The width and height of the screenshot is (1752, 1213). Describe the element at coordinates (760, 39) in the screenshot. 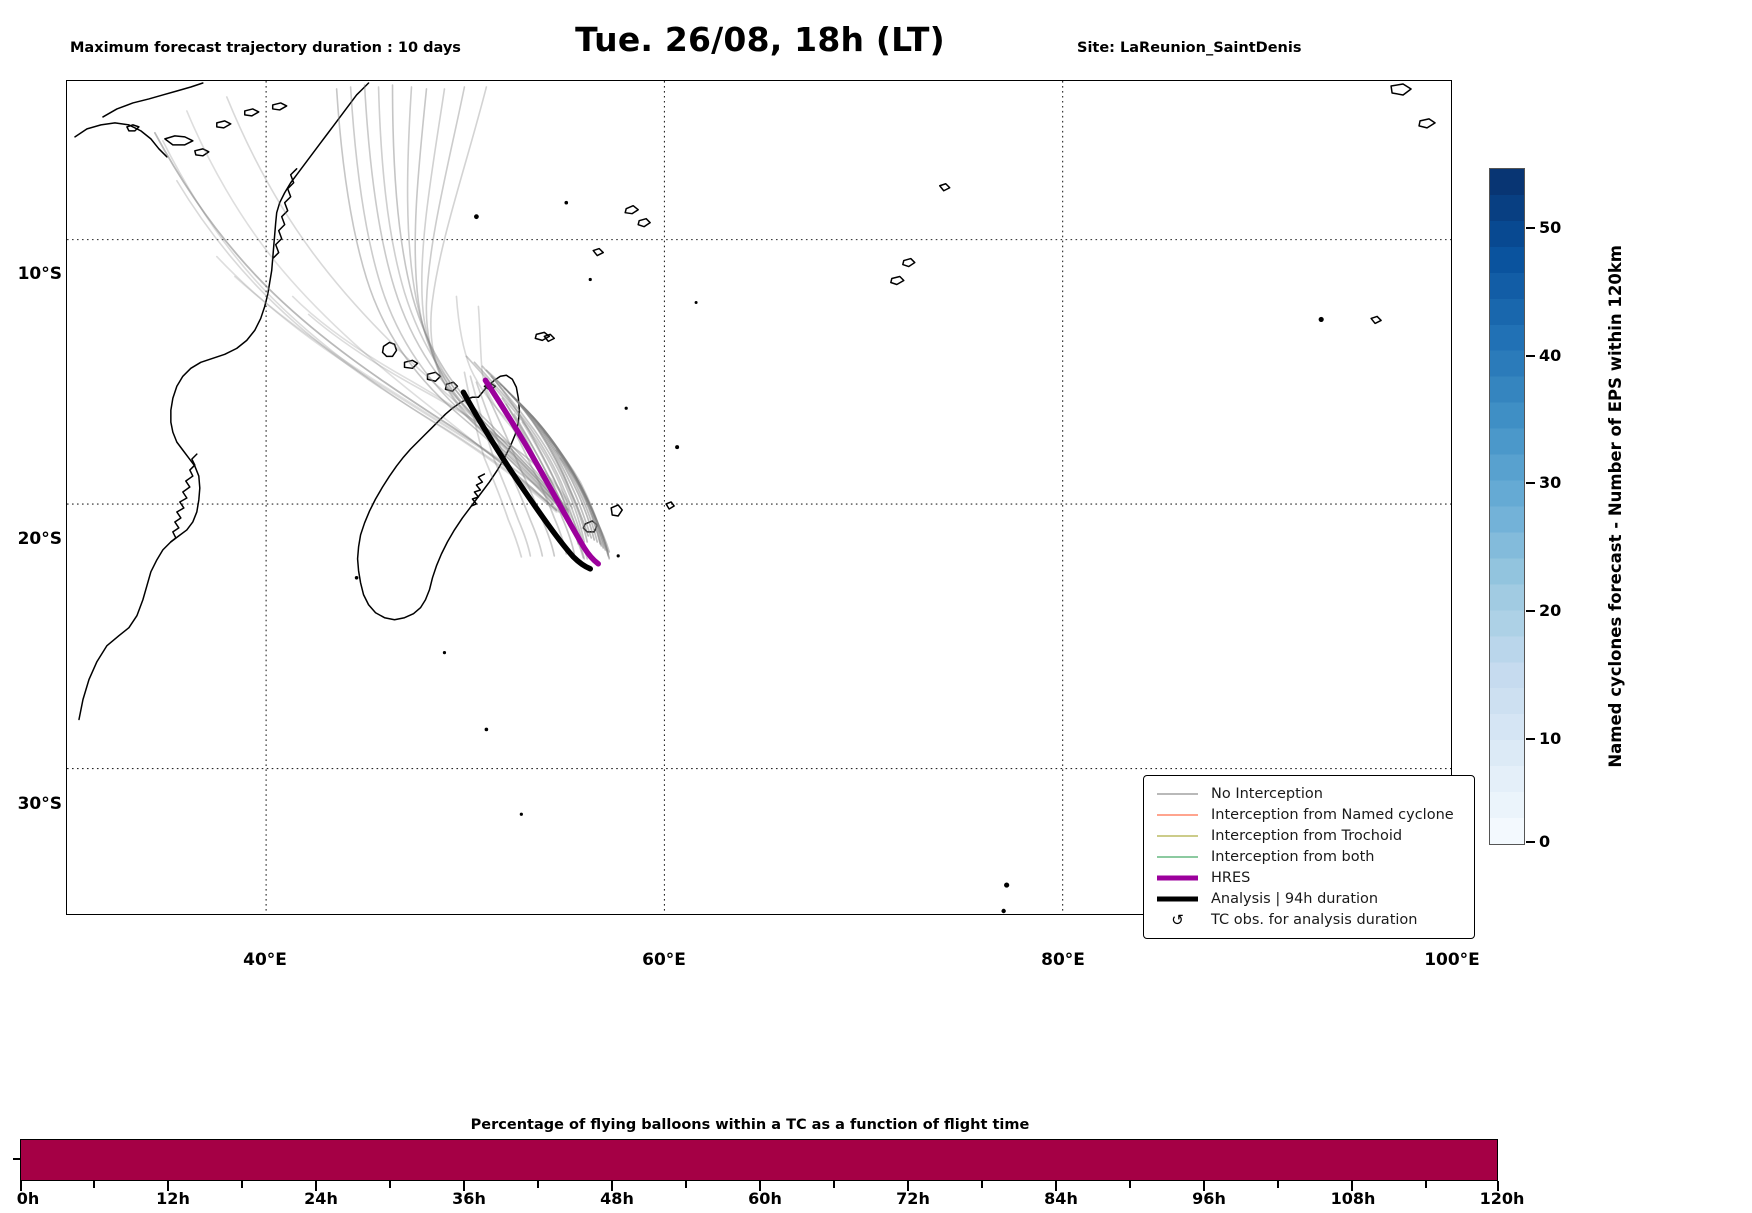

I see `page-title: Tue. 26/08, 18h (LT)` at that location.